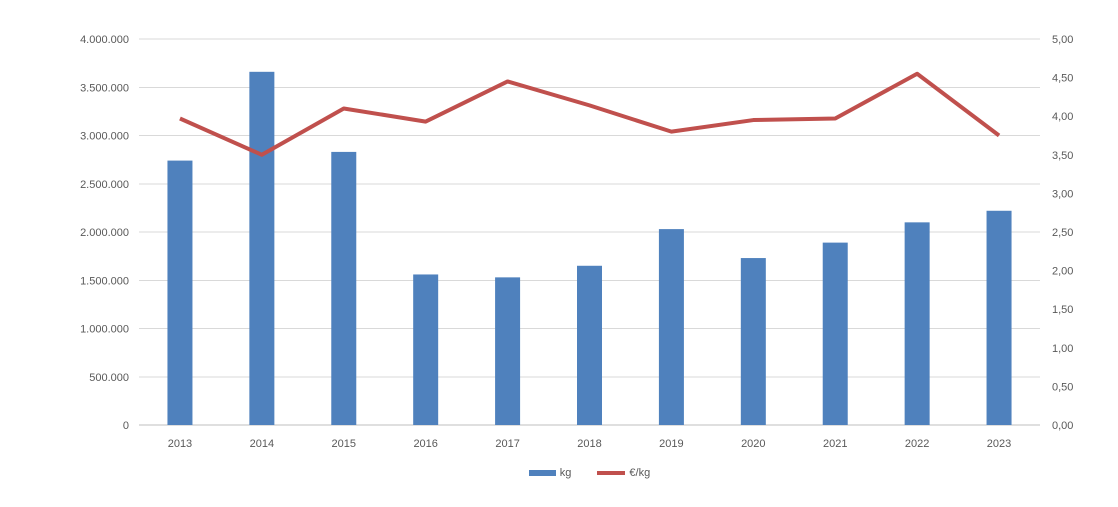  Describe the element at coordinates (180, 292) in the screenshot. I see `bar-2013` at that location.